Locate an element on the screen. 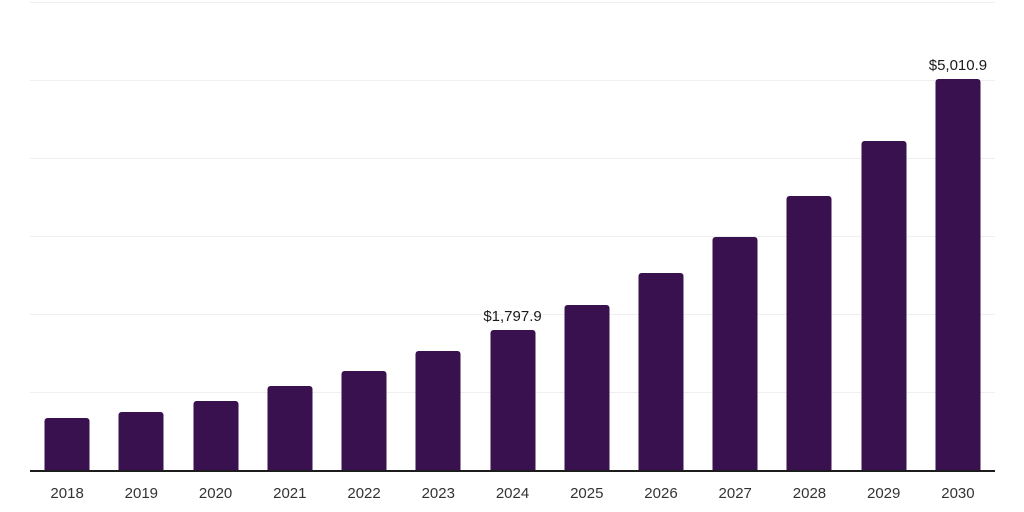  bar-cell-2025 is located at coordinates (587, 235).